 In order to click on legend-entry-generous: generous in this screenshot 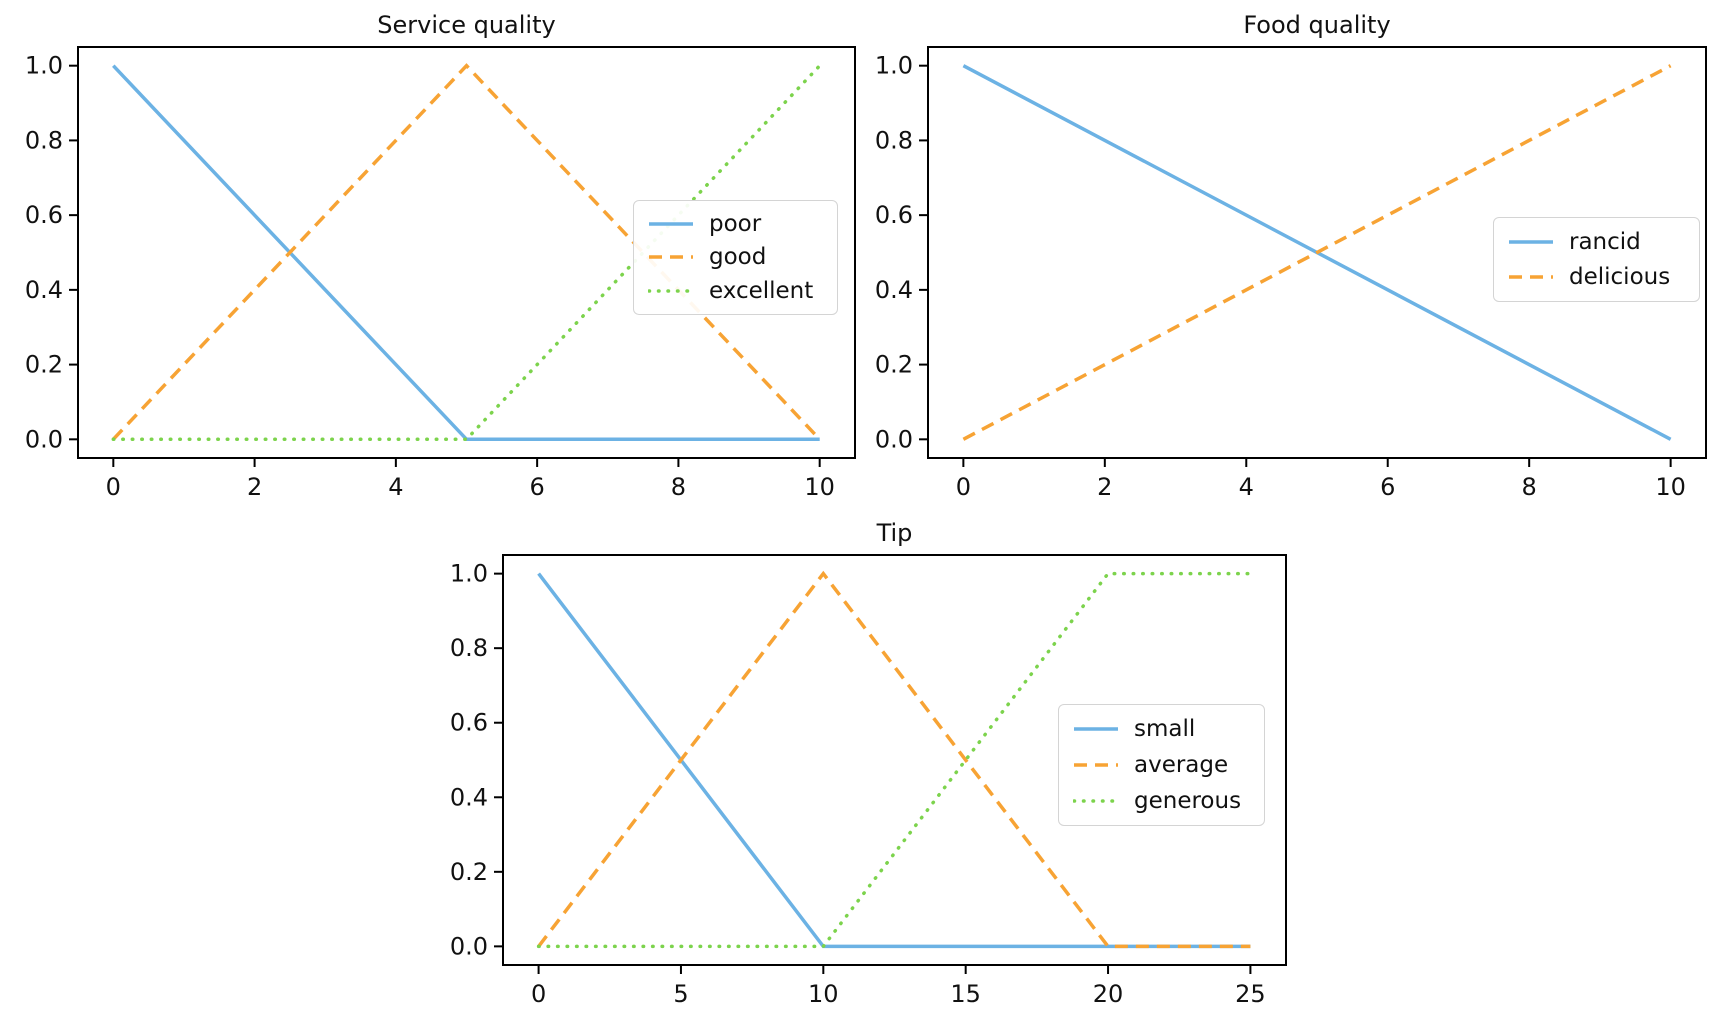, I will do `click(1161, 801)`.